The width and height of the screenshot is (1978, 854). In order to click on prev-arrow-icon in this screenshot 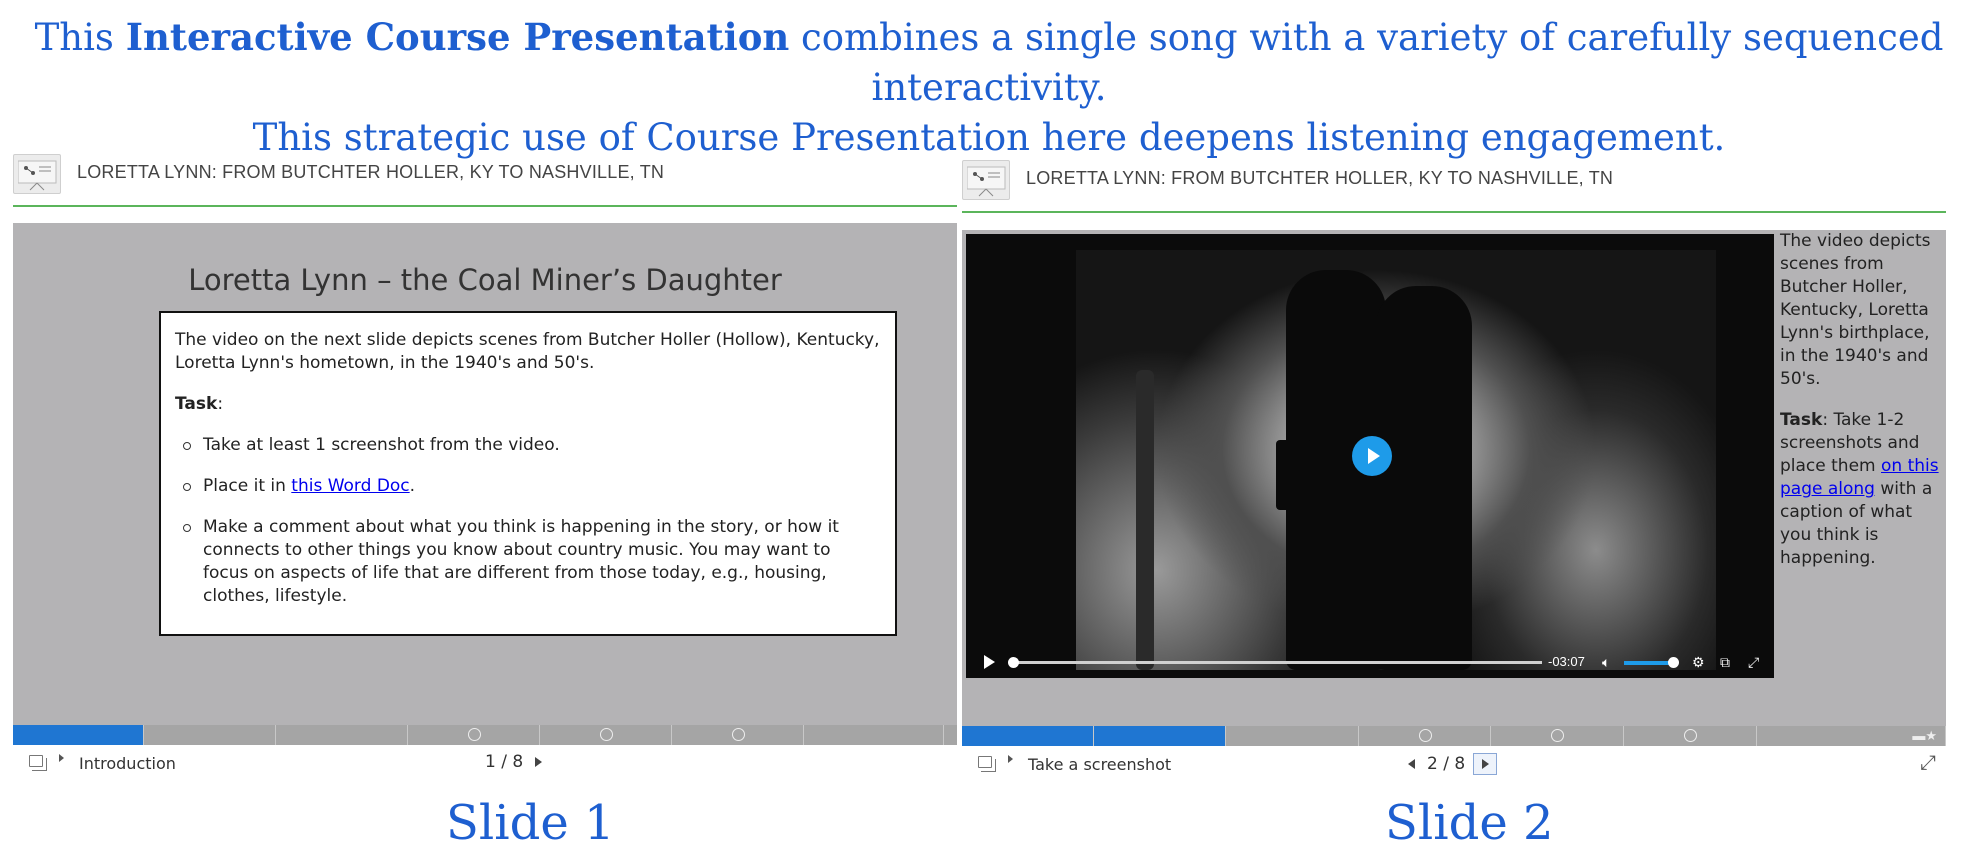, I will do `click(1411, 764)`.